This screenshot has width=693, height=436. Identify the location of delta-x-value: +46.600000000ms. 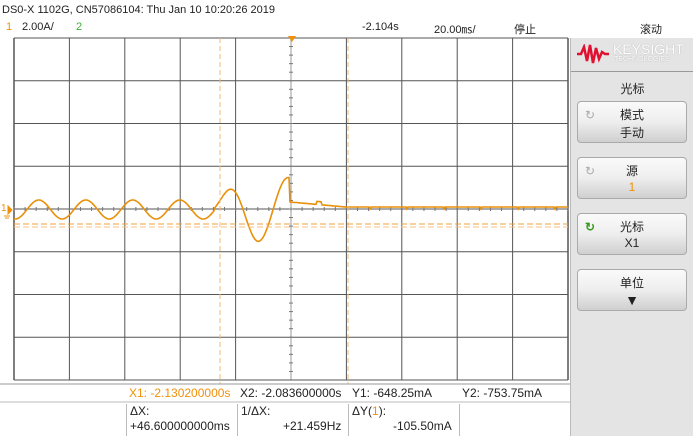
(180, 426).